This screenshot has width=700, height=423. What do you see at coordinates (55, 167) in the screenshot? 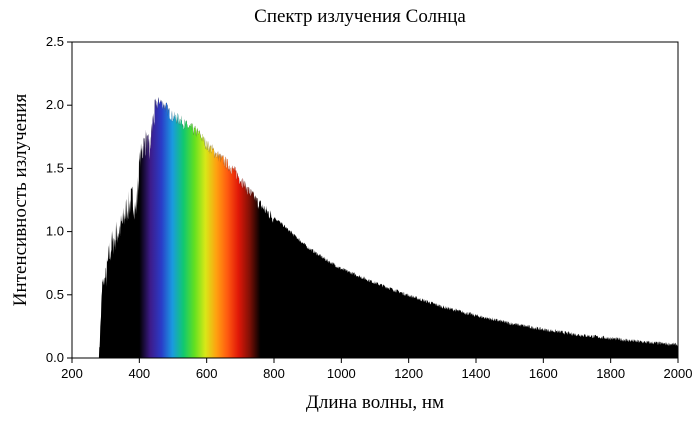
I see `y-tick-label: 1.5` at bounding box center [55, 167].